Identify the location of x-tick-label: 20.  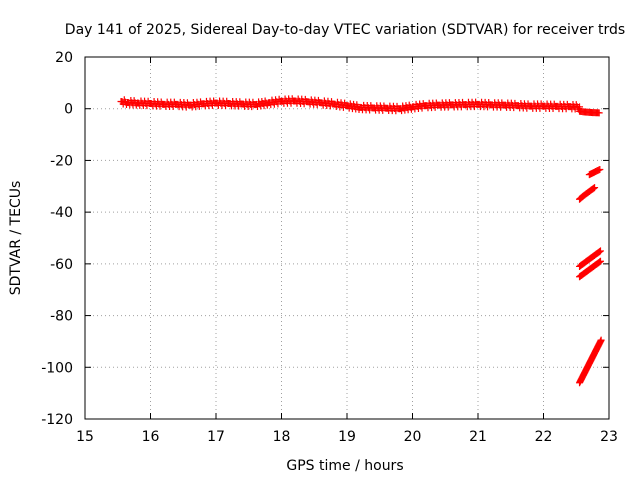
(413, 437).